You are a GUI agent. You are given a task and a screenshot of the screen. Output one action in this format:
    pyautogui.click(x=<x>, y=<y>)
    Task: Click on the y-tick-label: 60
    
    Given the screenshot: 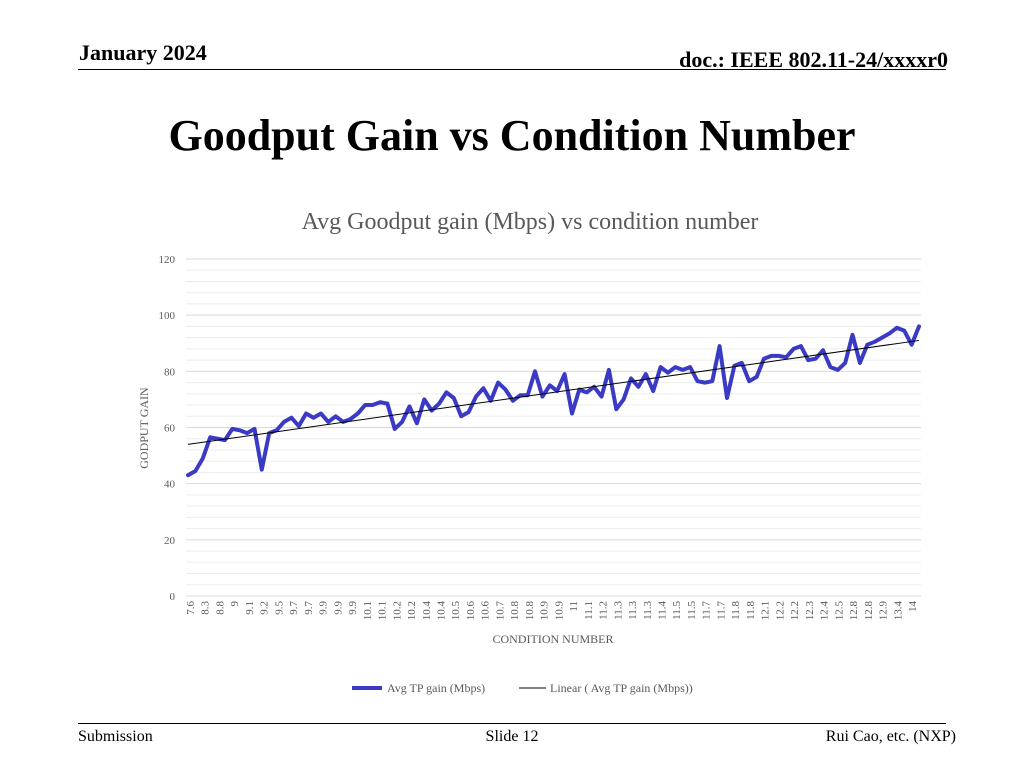 What is the action you would take?
    pyautogui.click(x=170, y=429)
    